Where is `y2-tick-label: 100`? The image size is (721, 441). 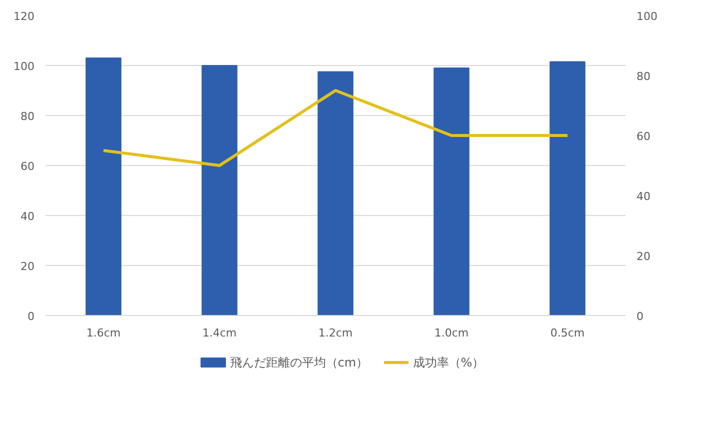
y2-tick-label: 100 is located at coordinates (647, 16).